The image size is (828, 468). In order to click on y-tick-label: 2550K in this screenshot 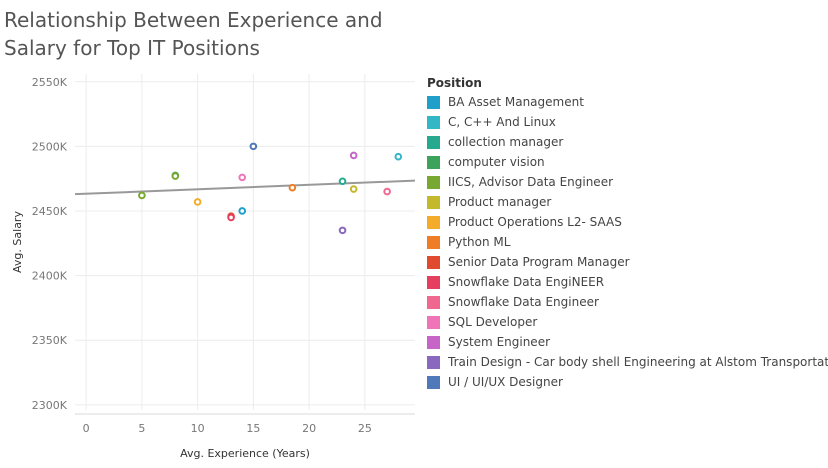, I will do `click(50, 82)`.